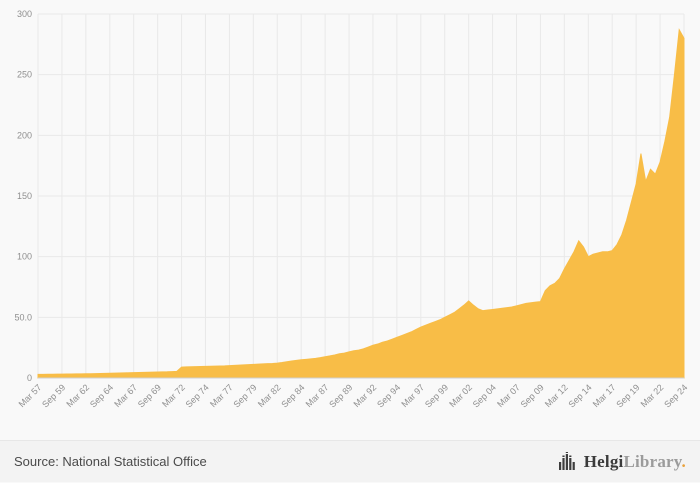 Image resolution: width=700 pixels, height=483 pixels. Describe the element at coordinates (460, 395) in the screenshot. I see `x-axis-label: Mar 02` at that location.